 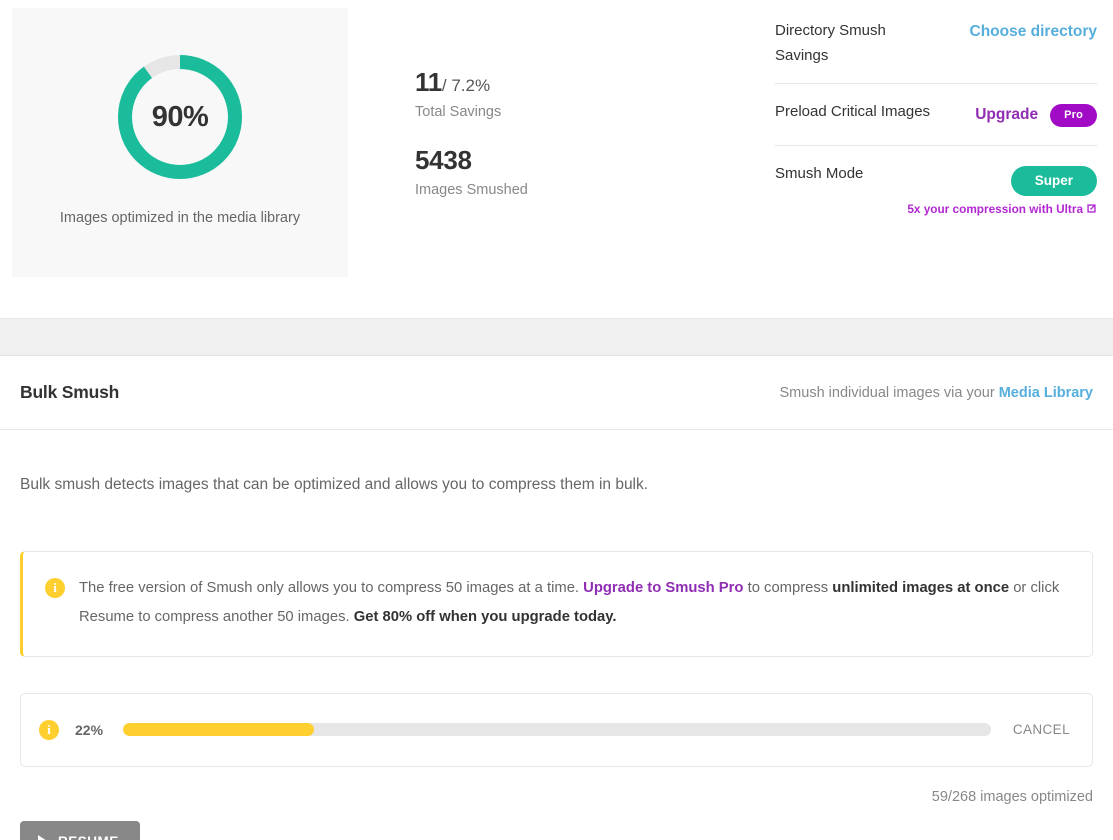 What do you see at coordinates (88, 837) in the screenshot?
I see `resume-button-label: RESUME` at bounding box center [88, 837].